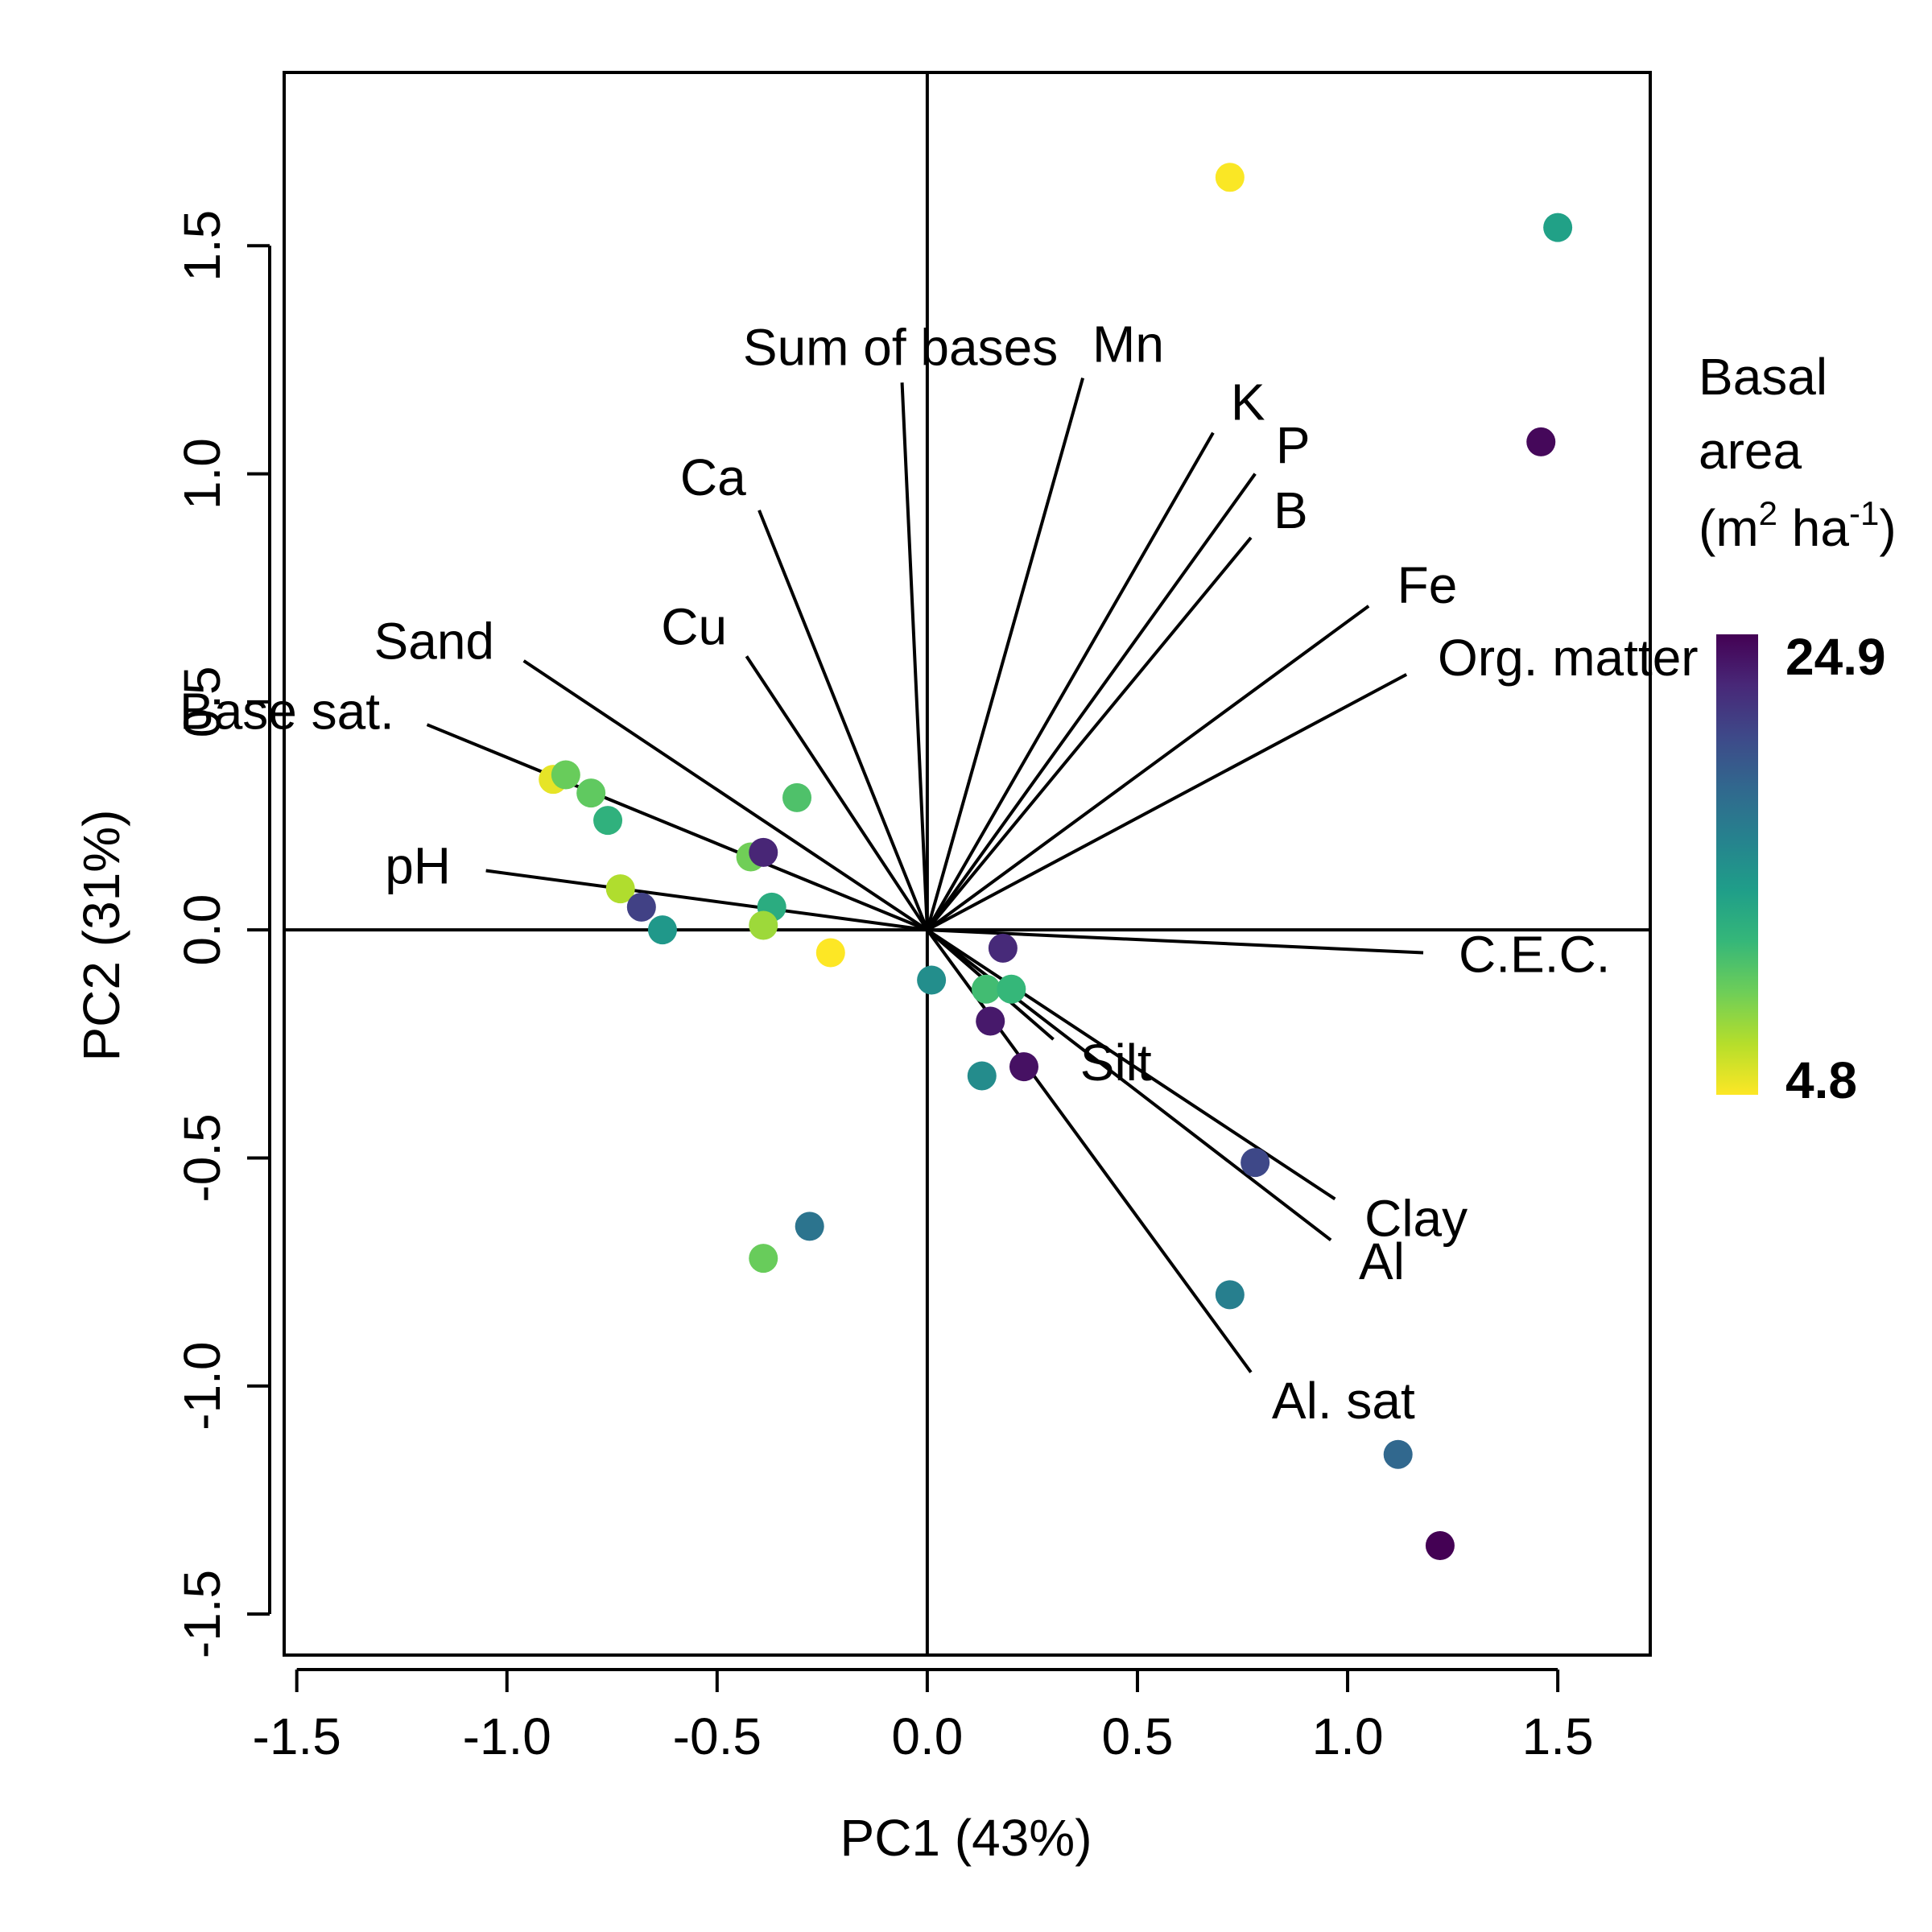 This screenshot has height=1932, width=1932. What do you see at coordinates (1291, 510) in the screenshot?
I see `loading-label: B` at bounding box center [1291, 510].